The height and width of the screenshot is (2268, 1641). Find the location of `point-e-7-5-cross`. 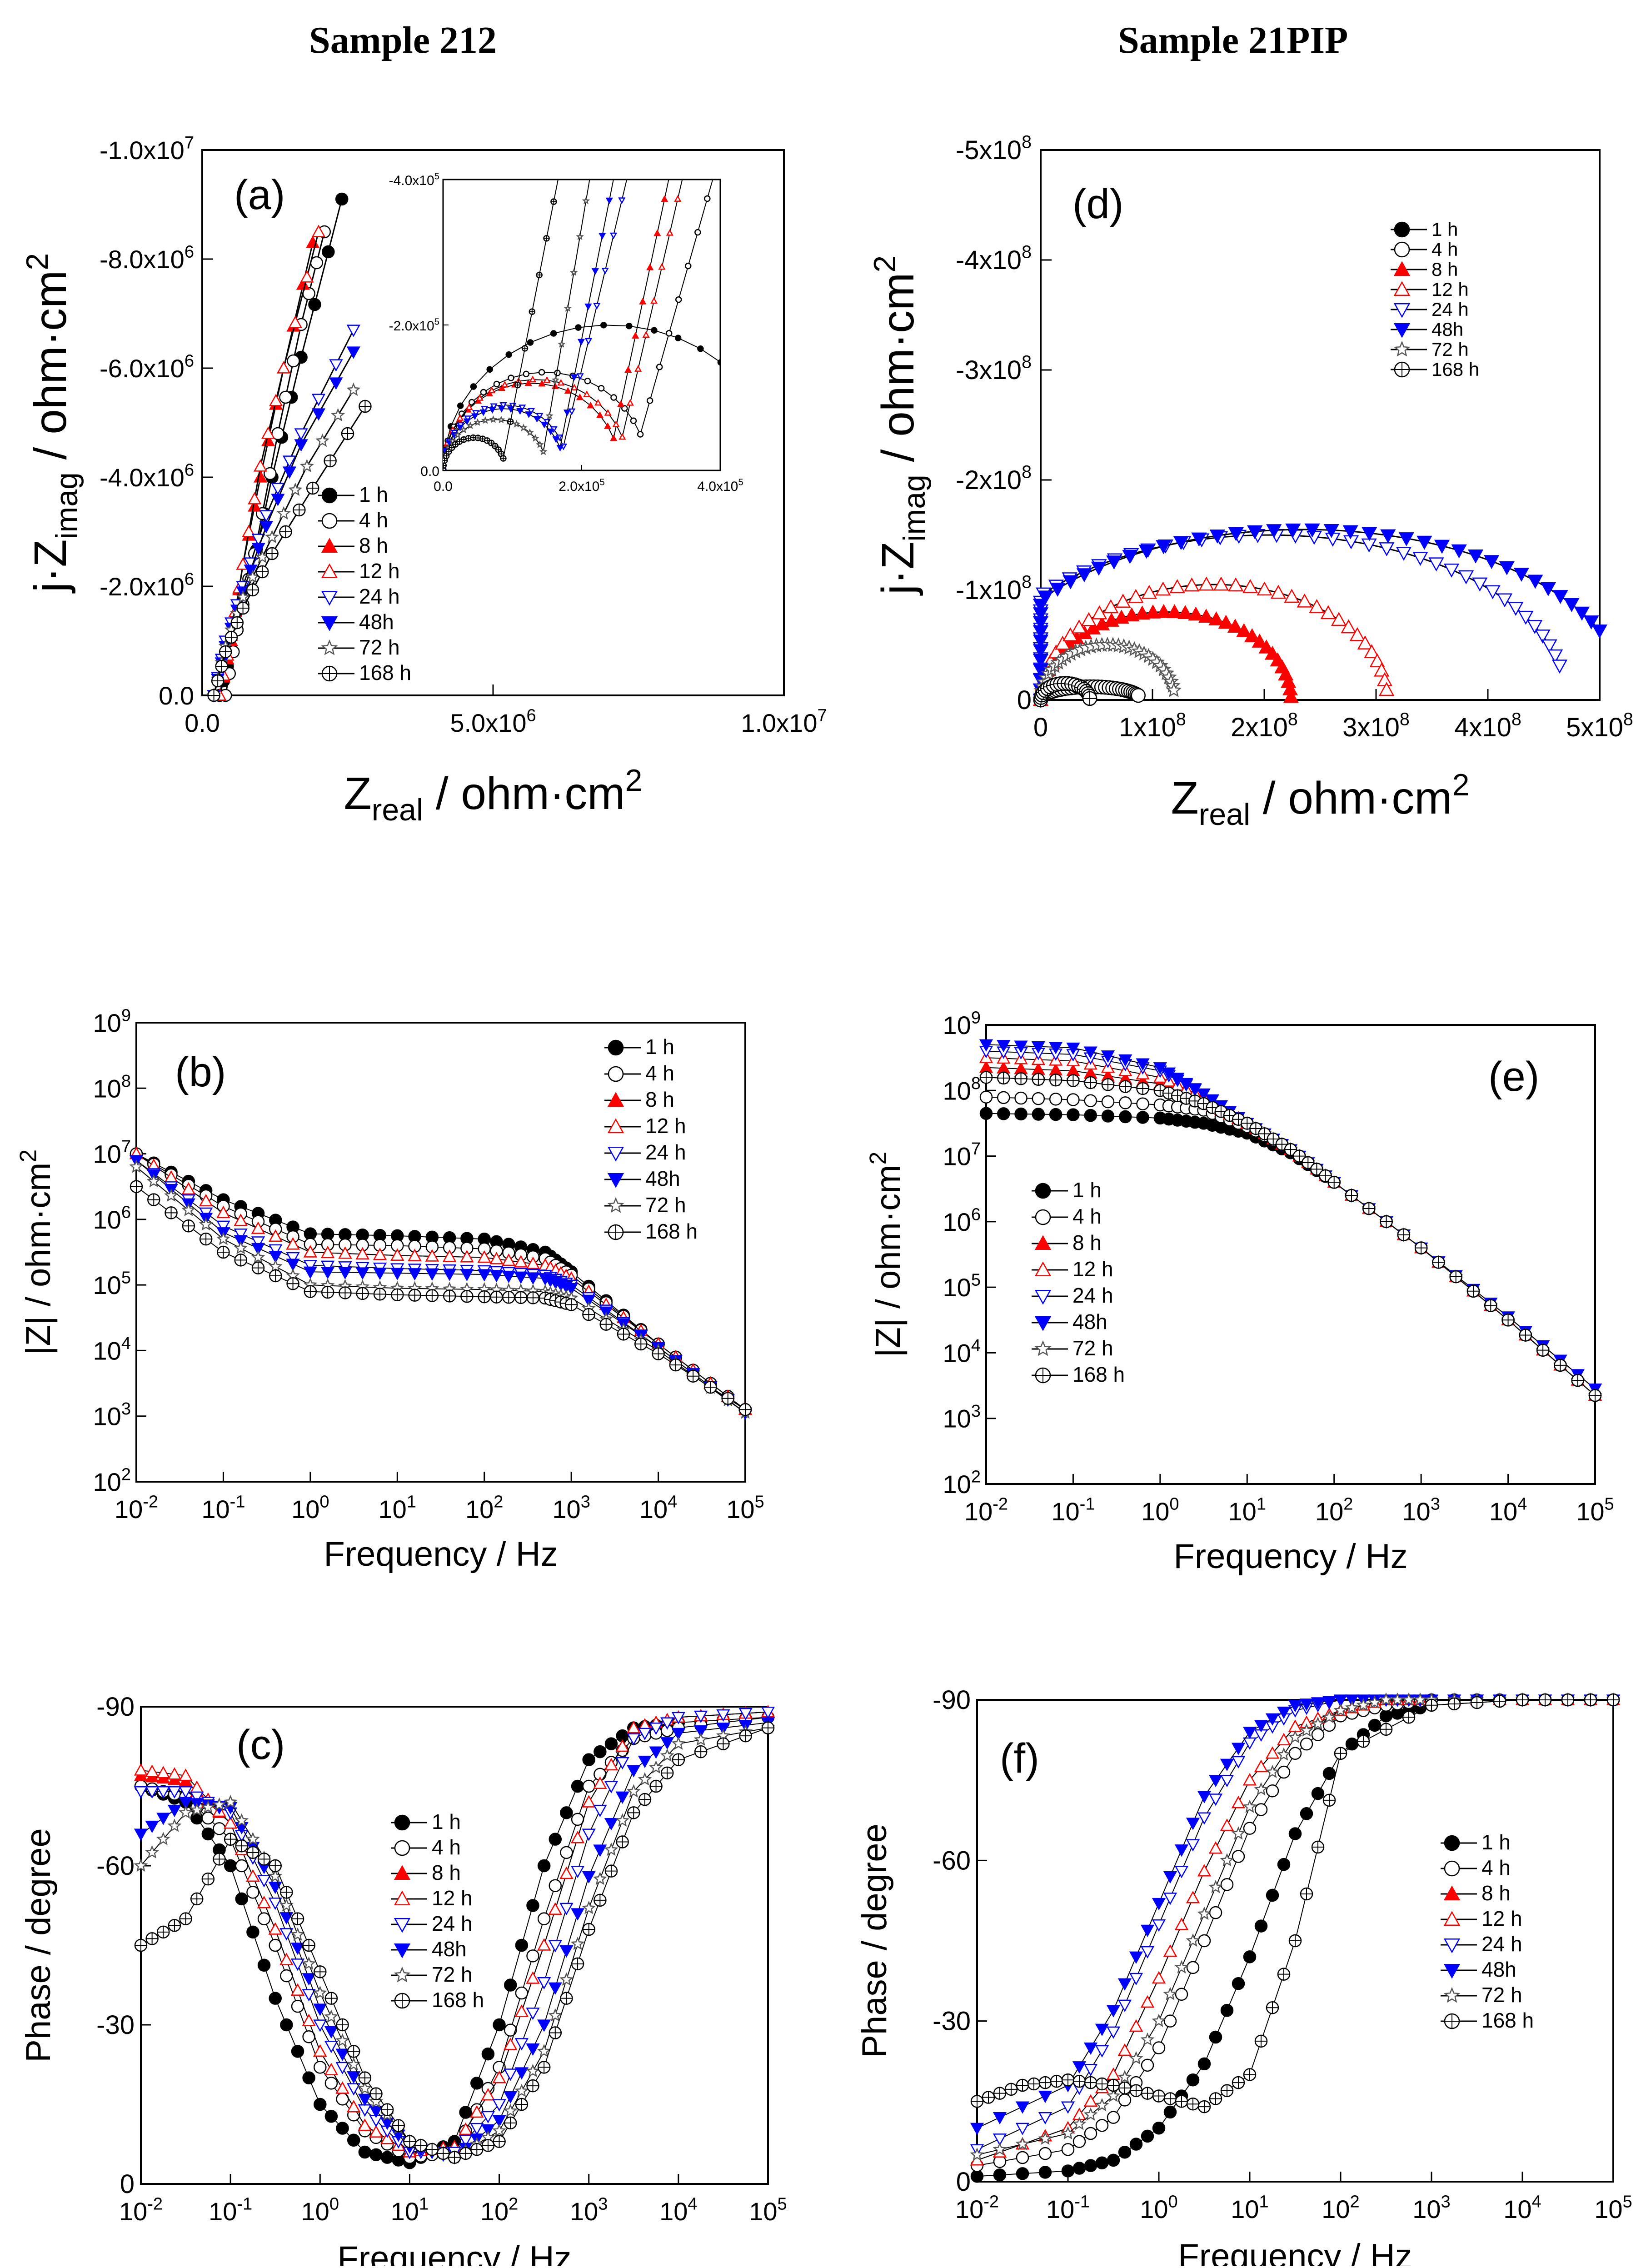

point-e-7-5-cross is located at coordinates (1073, 1080).